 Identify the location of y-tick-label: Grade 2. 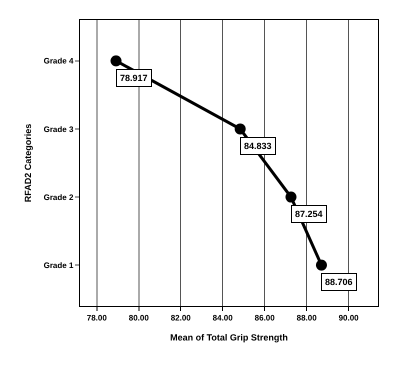
(59, 197).